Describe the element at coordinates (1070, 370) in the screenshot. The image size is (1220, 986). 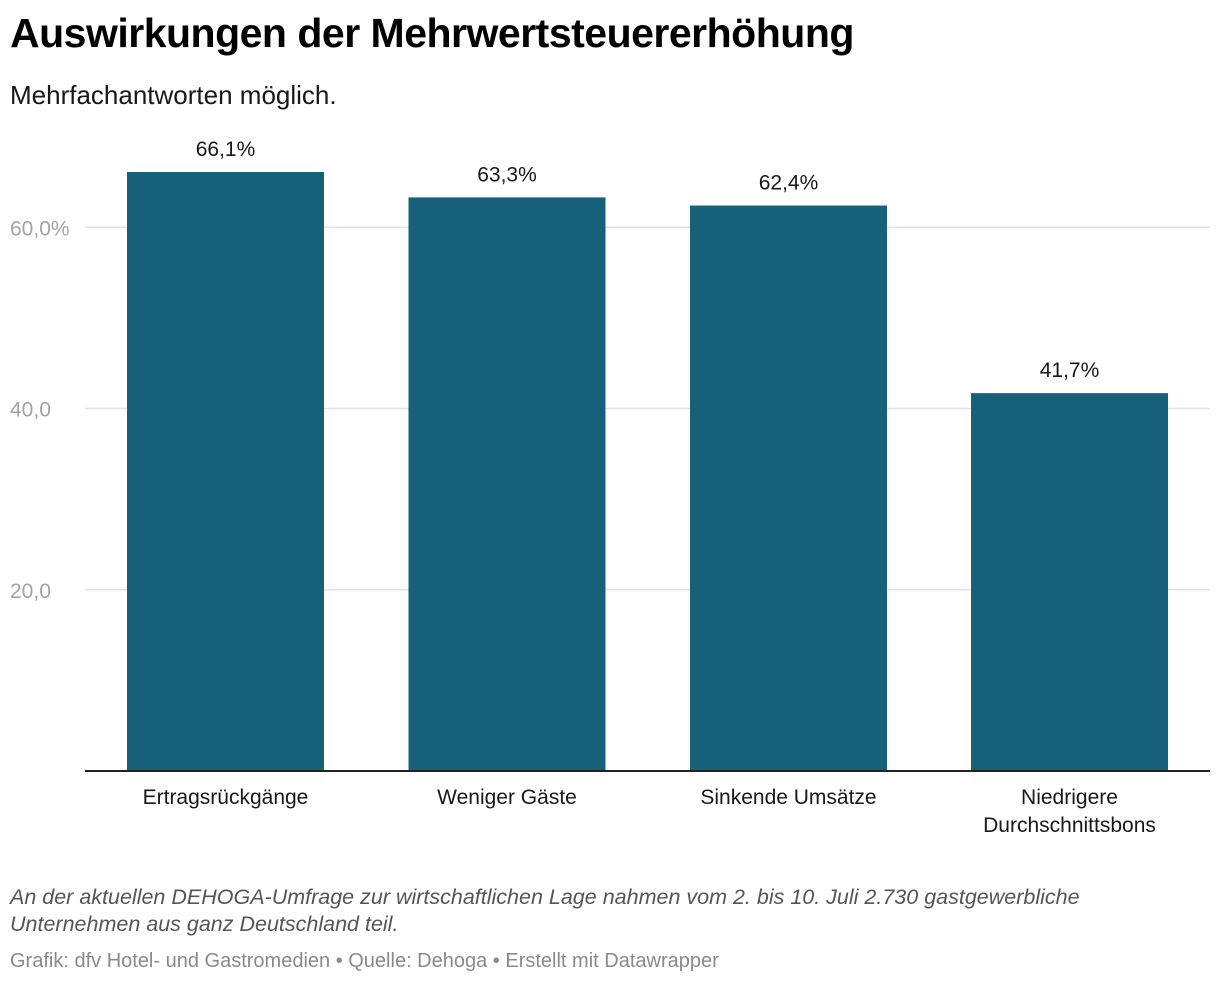
I see `bar-value-label: 41,7%` at that location.